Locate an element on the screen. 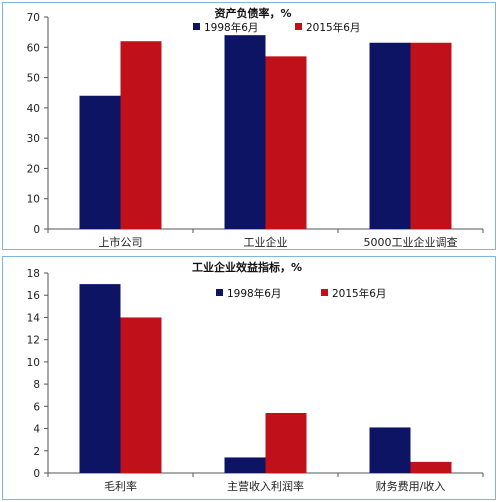 The image size is (500, 502). y-tick-label: 14 is located at coordinates (34, 318).